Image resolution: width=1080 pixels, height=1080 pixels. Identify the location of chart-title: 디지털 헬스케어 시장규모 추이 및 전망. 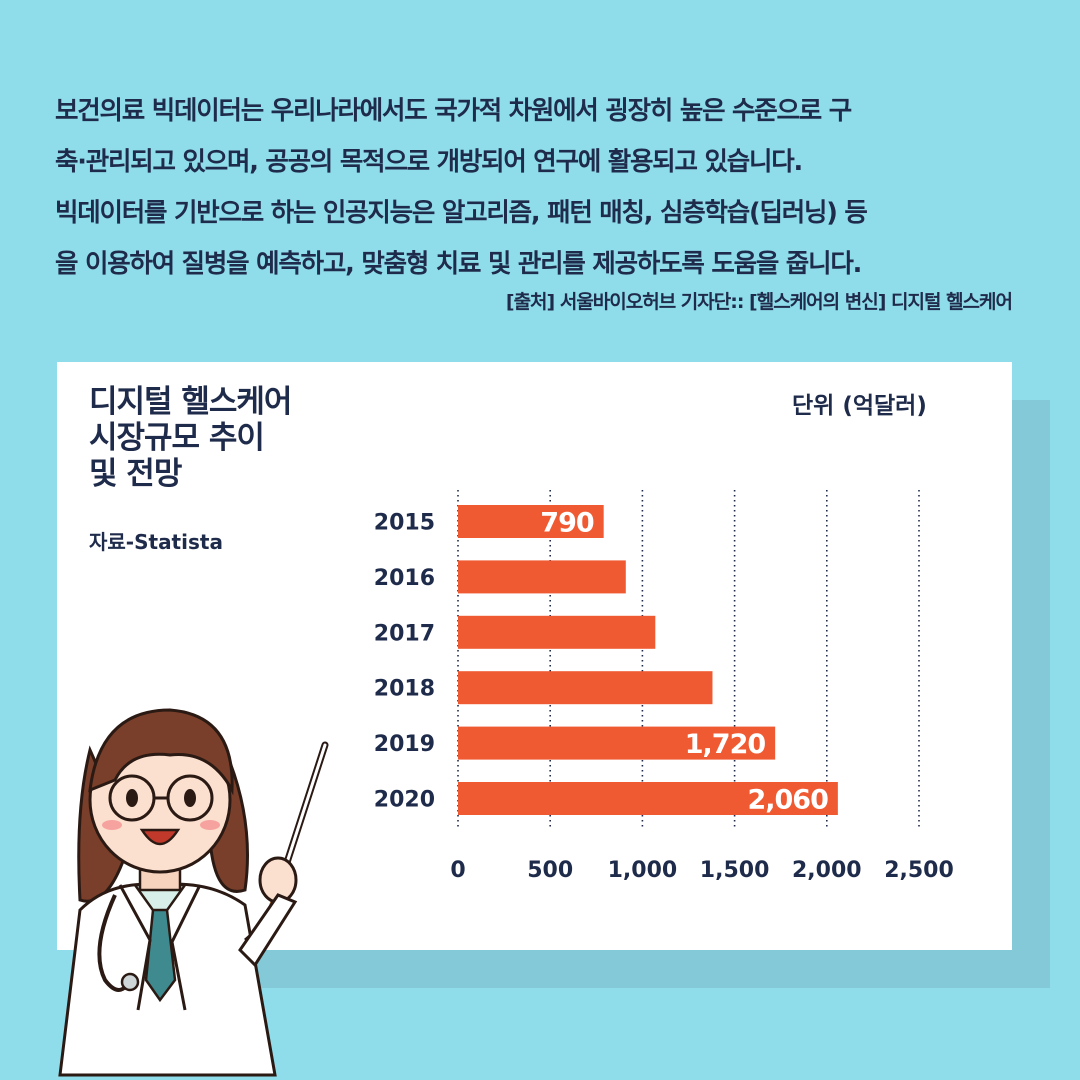
(190, 438).